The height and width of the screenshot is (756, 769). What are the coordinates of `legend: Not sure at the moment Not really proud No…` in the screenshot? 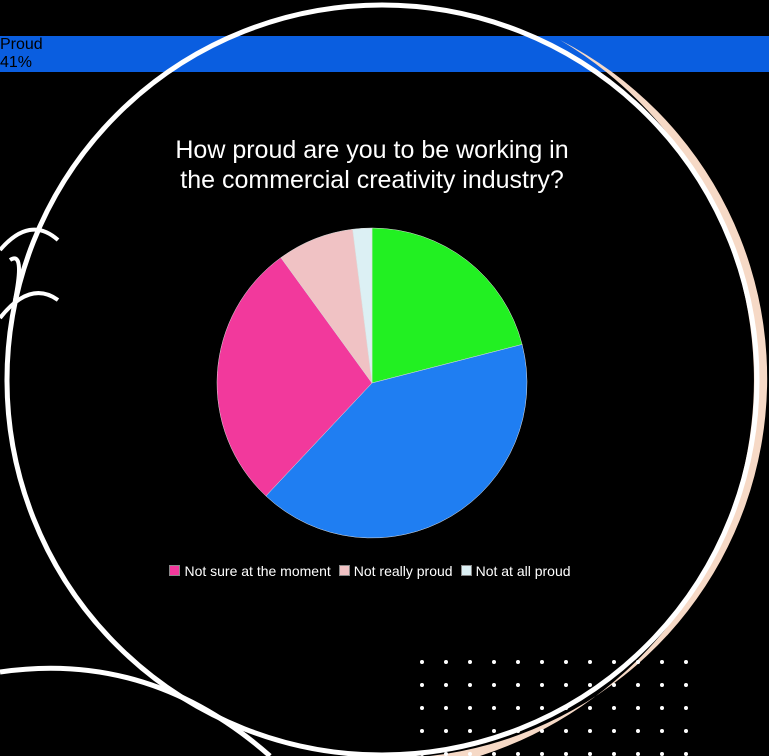 It's located at (370, 571).